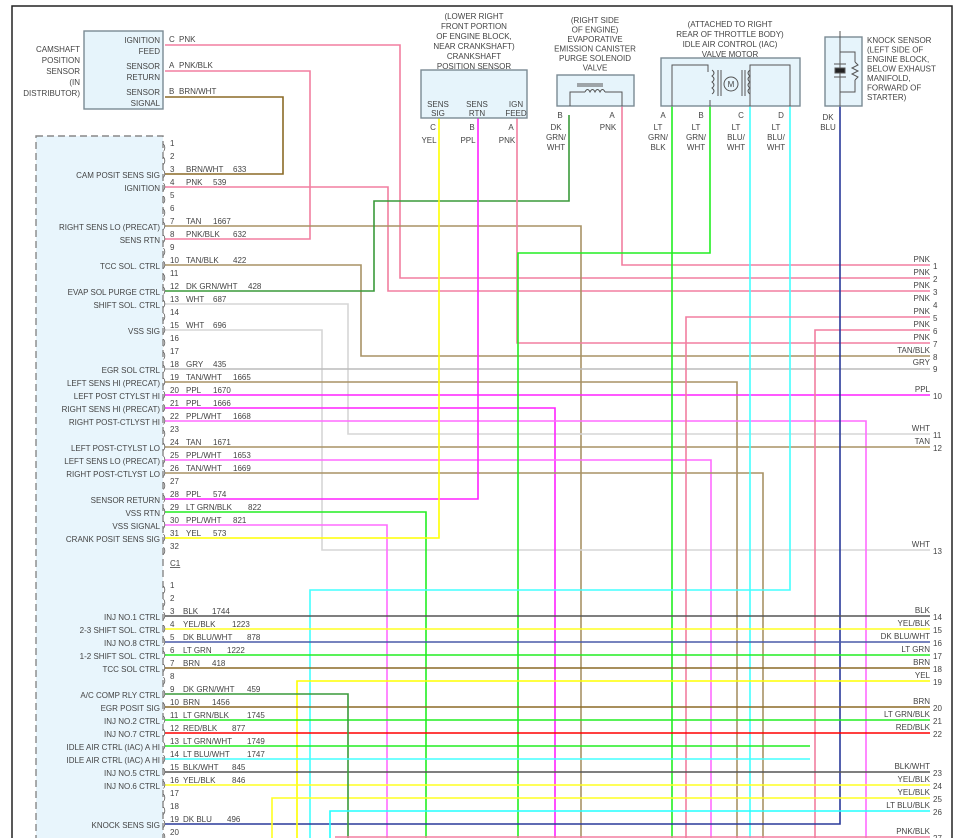 This screenshot has height=838, width=956. Describe the element at coordinates (913, 727) in the screenshot. I see `right-connector-wire-label: RED/BLK` at that location.